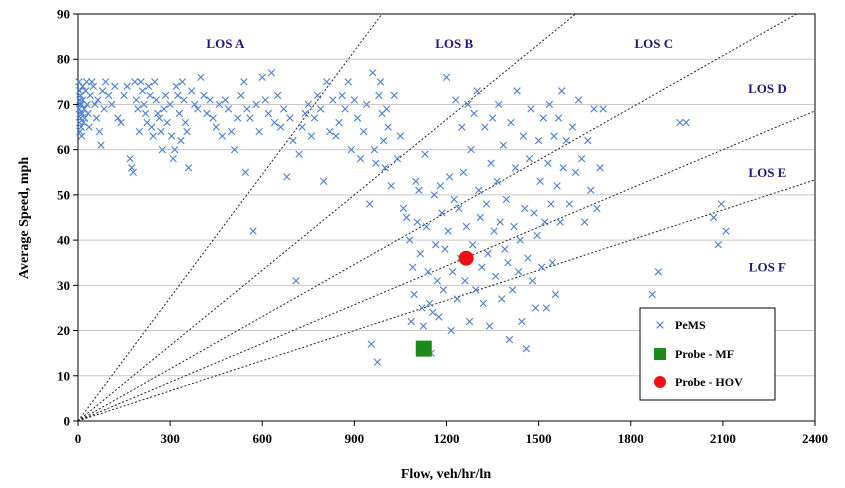 The image size is (845, 488). Describe the element at coordinates (660, 382) in the screenshot. I see `legend-circle` at that location.